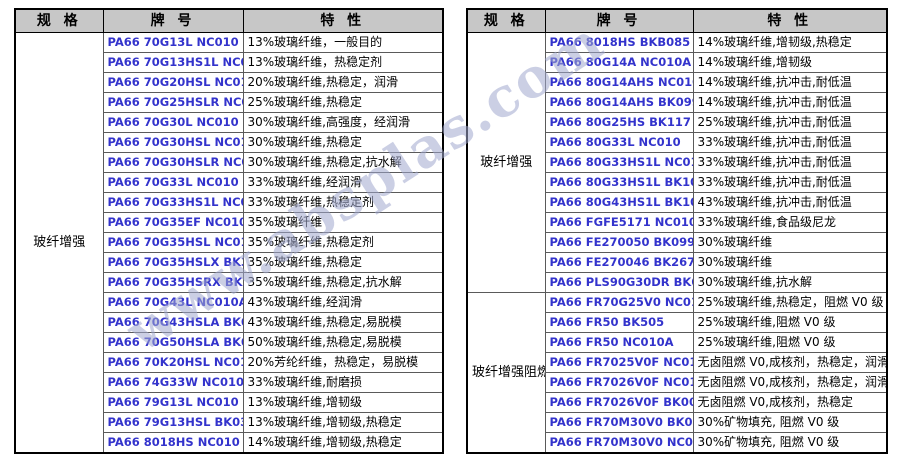 The height and width of the screenshot is (465, 900). I want to click on table-row: PA66 70G35EF NC010 35%玻璃纤维, so click(229, 222).